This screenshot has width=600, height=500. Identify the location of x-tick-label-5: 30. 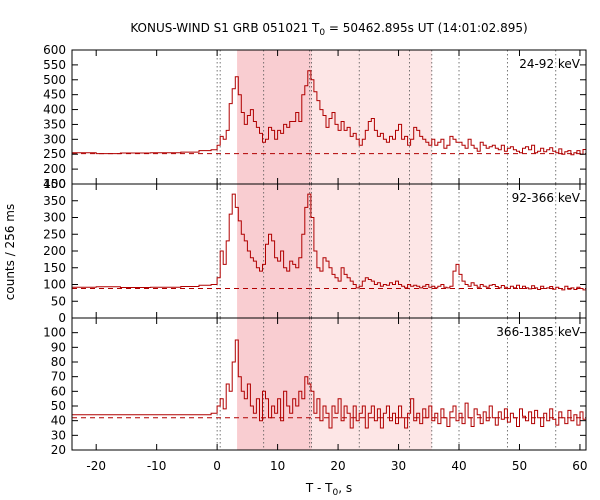
(398, 466).